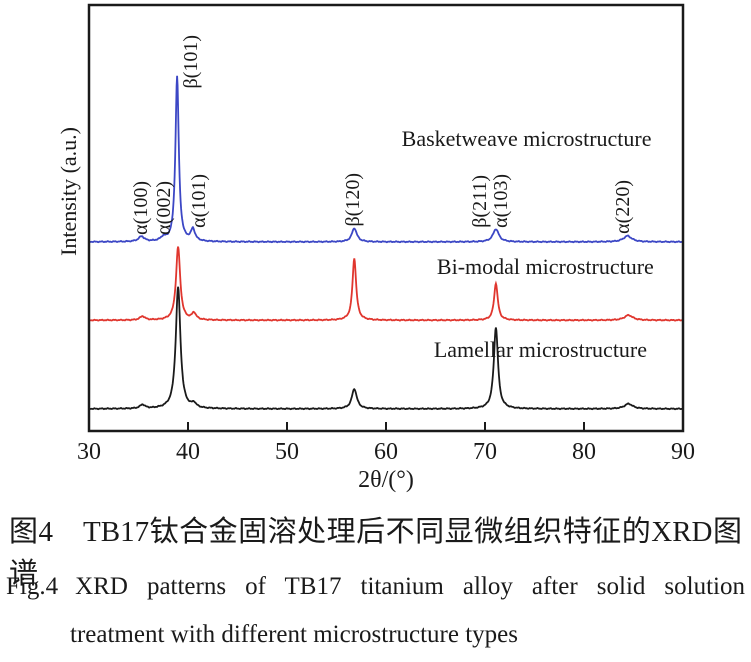 The height and width of the screenshot is (662, 751). I want to click on curve-lamellar-microstructure, so click(385, 348).